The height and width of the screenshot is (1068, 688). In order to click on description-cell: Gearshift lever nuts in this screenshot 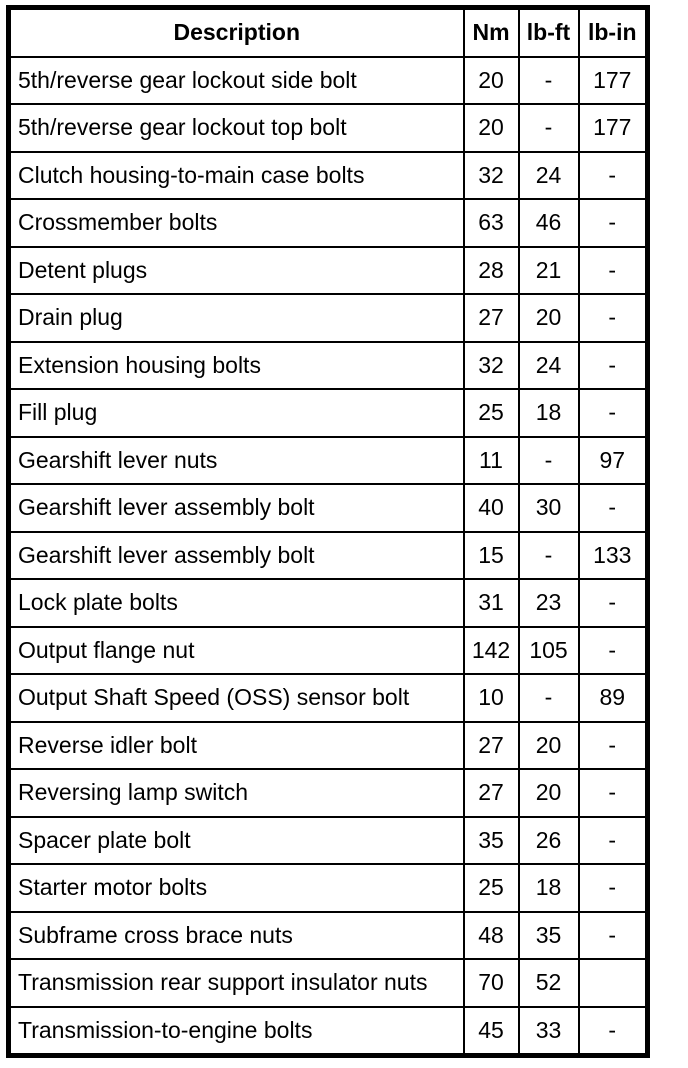, I will do `click(236, 460)`.